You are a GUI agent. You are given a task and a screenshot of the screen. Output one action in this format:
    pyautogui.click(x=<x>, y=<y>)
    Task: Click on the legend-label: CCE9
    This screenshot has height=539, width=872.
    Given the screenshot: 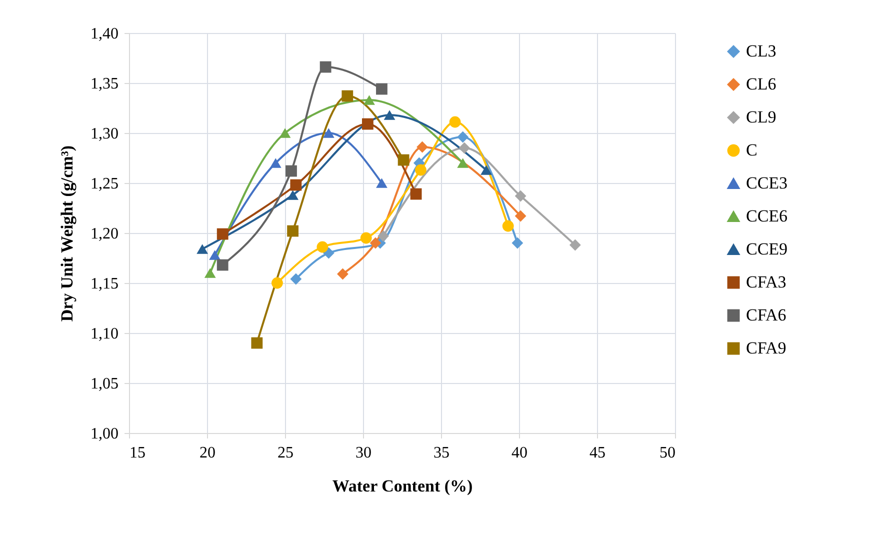 What is the action you would take?
    pyautogui.click(x=767, y=249)
    